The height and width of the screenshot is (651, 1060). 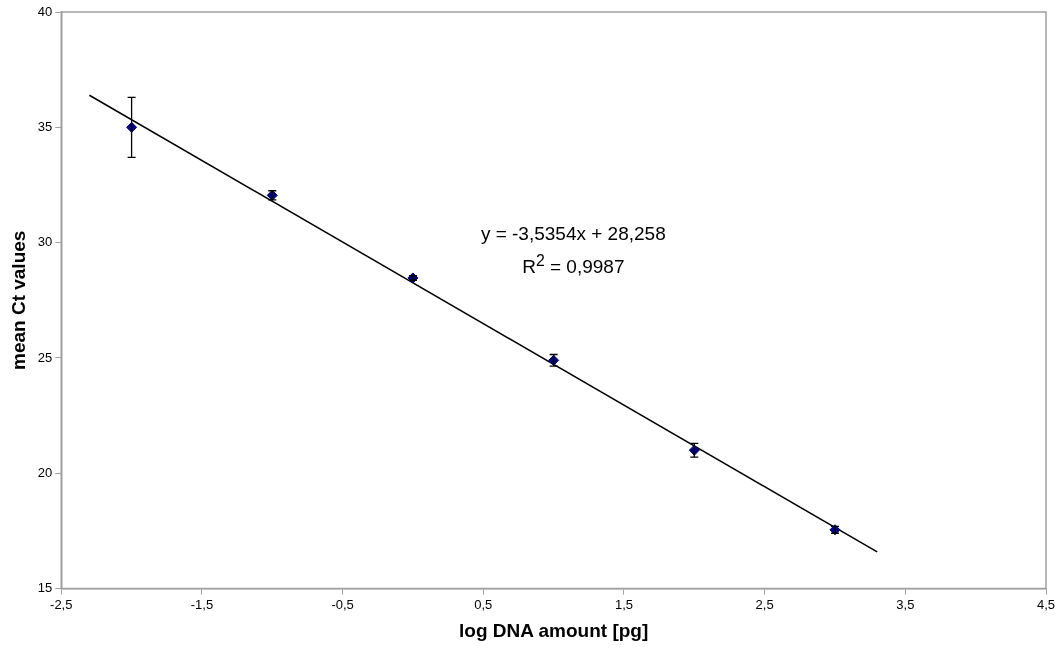 What do you see at coordinates (61, 604) in the screenshot?
I see `x-tick-label: -2,5` at bounding box center [61, 604].